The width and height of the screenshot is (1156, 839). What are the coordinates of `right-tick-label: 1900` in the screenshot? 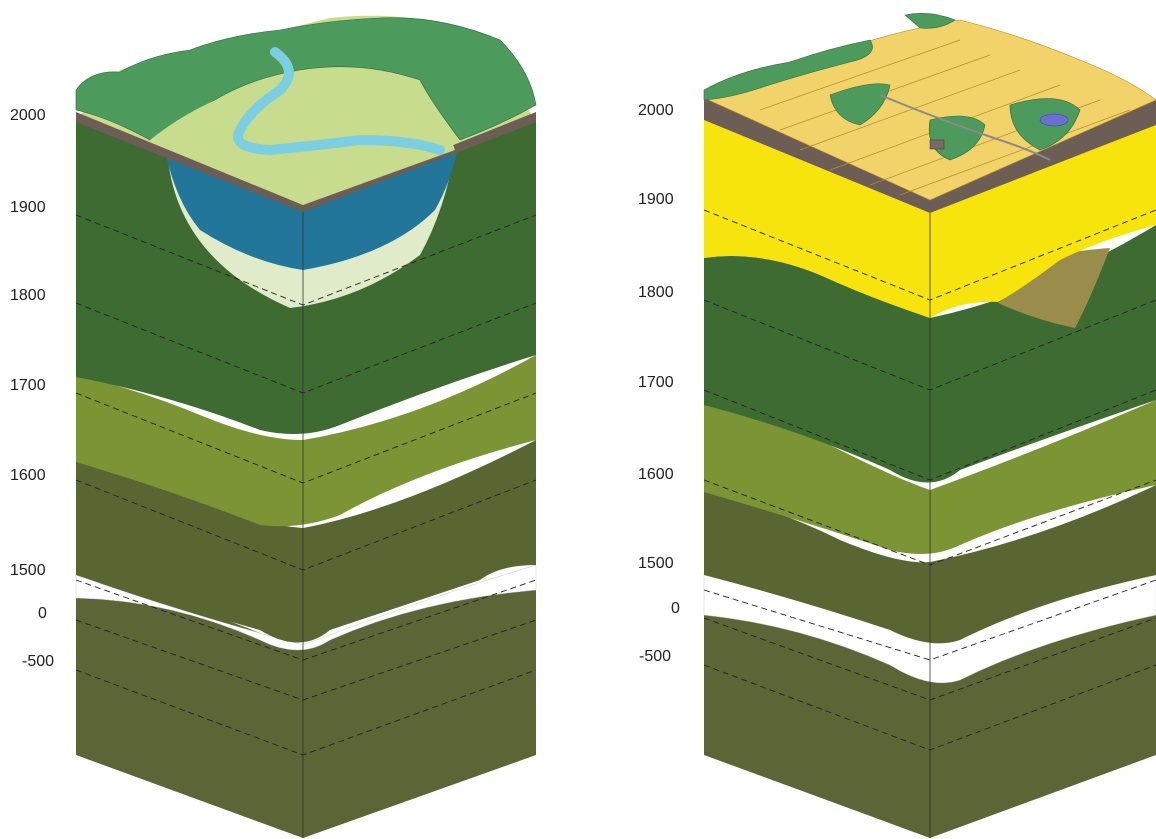 It's located at (656, 199).